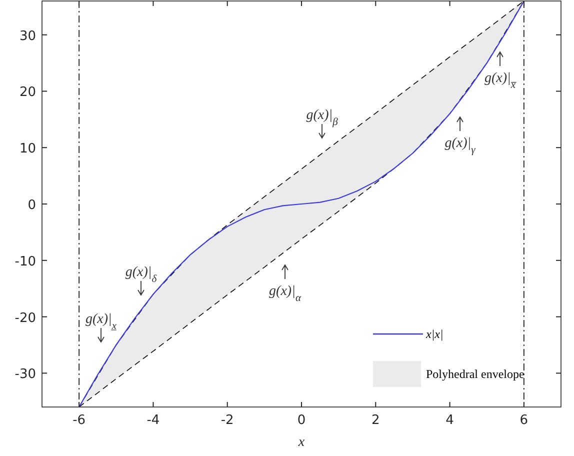  What do you see at coordinates (524, 420) in the screenshot?
I see `x-tick-label: 6` at bounding box center [524, 420].